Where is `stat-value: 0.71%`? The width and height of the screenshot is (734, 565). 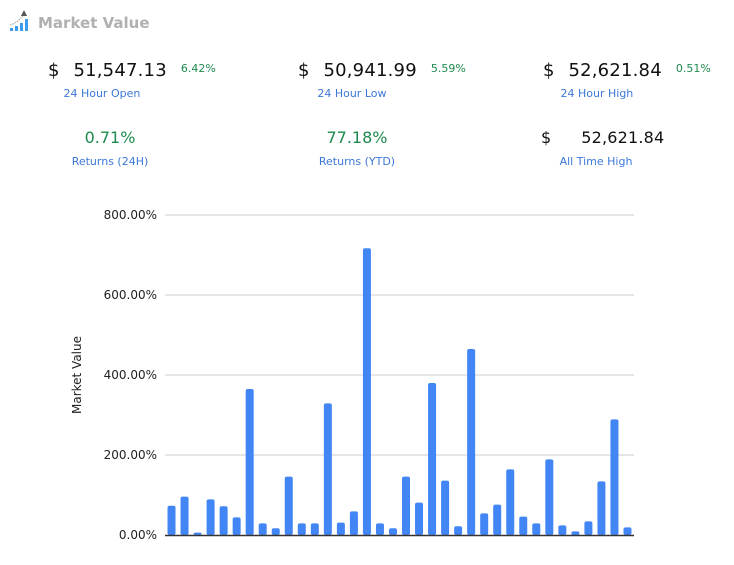
stat-value: 0.71% is located at coordinates (110, 137).